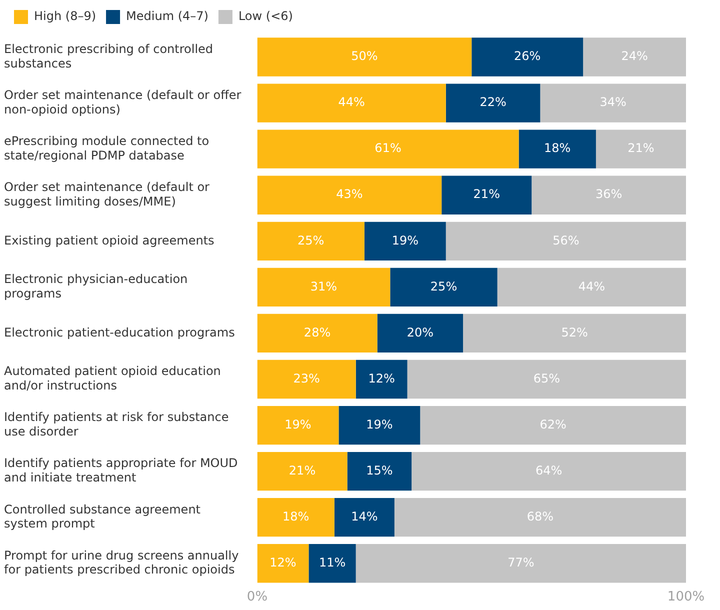 The image size is (720, 610). I want to click on data-label: 34%, so click(613, 102).